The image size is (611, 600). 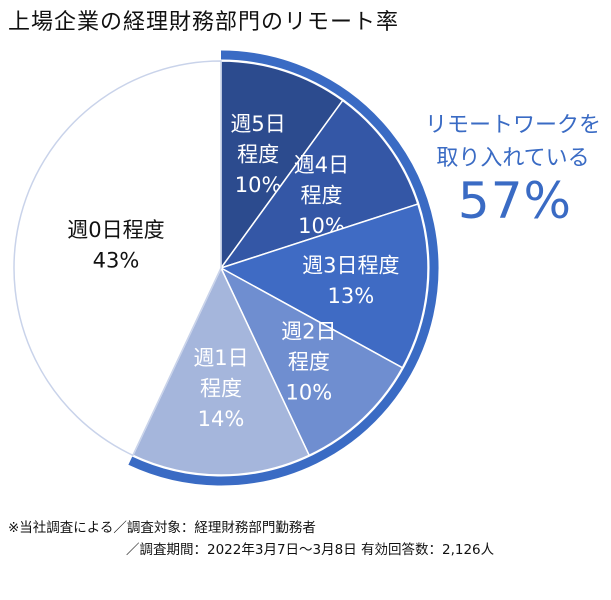 What do you see at coordinates (350, 266) in the screenshot?
I see `slice-label-line: 週3日程度` at bounding box center [350, 266].